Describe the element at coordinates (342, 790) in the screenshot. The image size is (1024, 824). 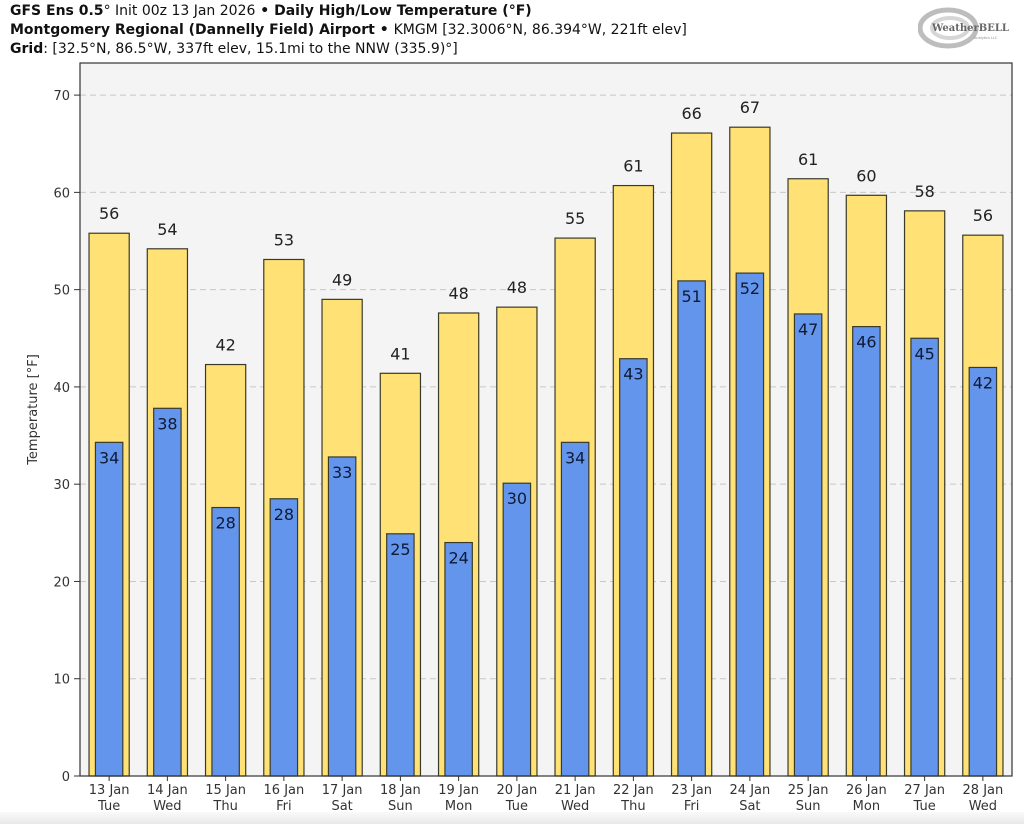
I see `x-tick-label-date: 17 Jan` at that location.